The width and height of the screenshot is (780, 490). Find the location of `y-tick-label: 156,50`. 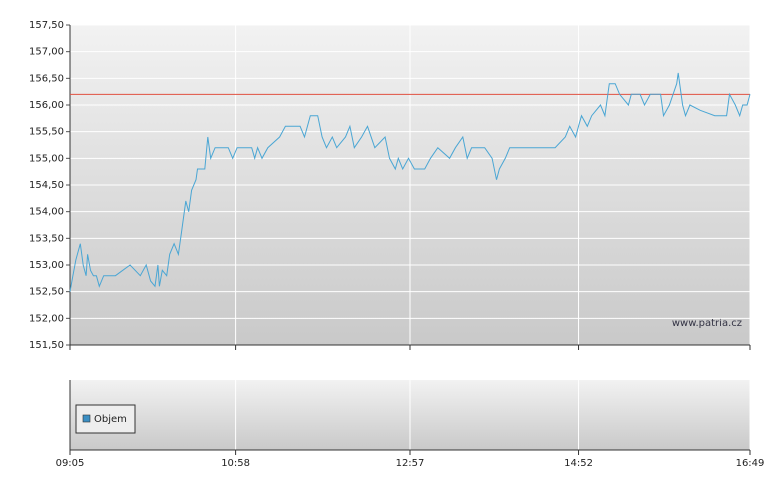

y-tick-label: 156,50 is located at coordinates (46, 78).